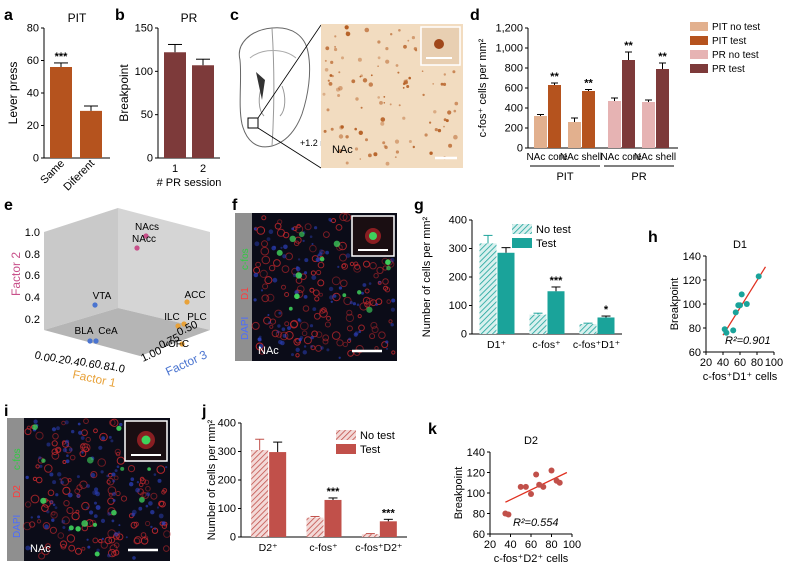  What do you see at coordinates (514, 69) in the screenshot?
I see `d-y-tick-label: 800` at bounding box center [514, 69].